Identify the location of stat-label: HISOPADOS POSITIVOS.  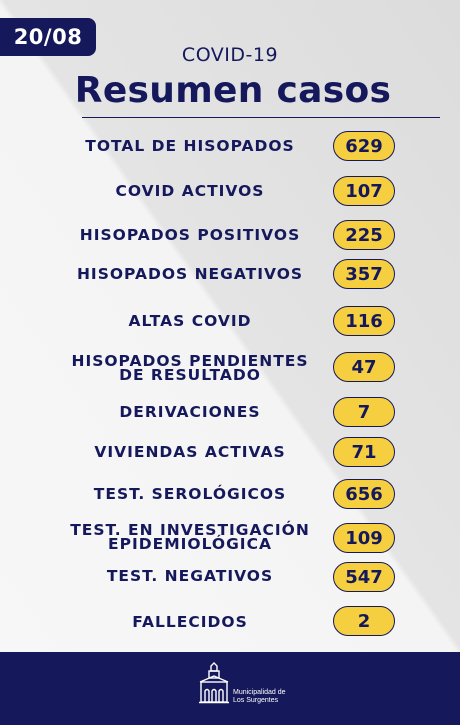
(190, 235).